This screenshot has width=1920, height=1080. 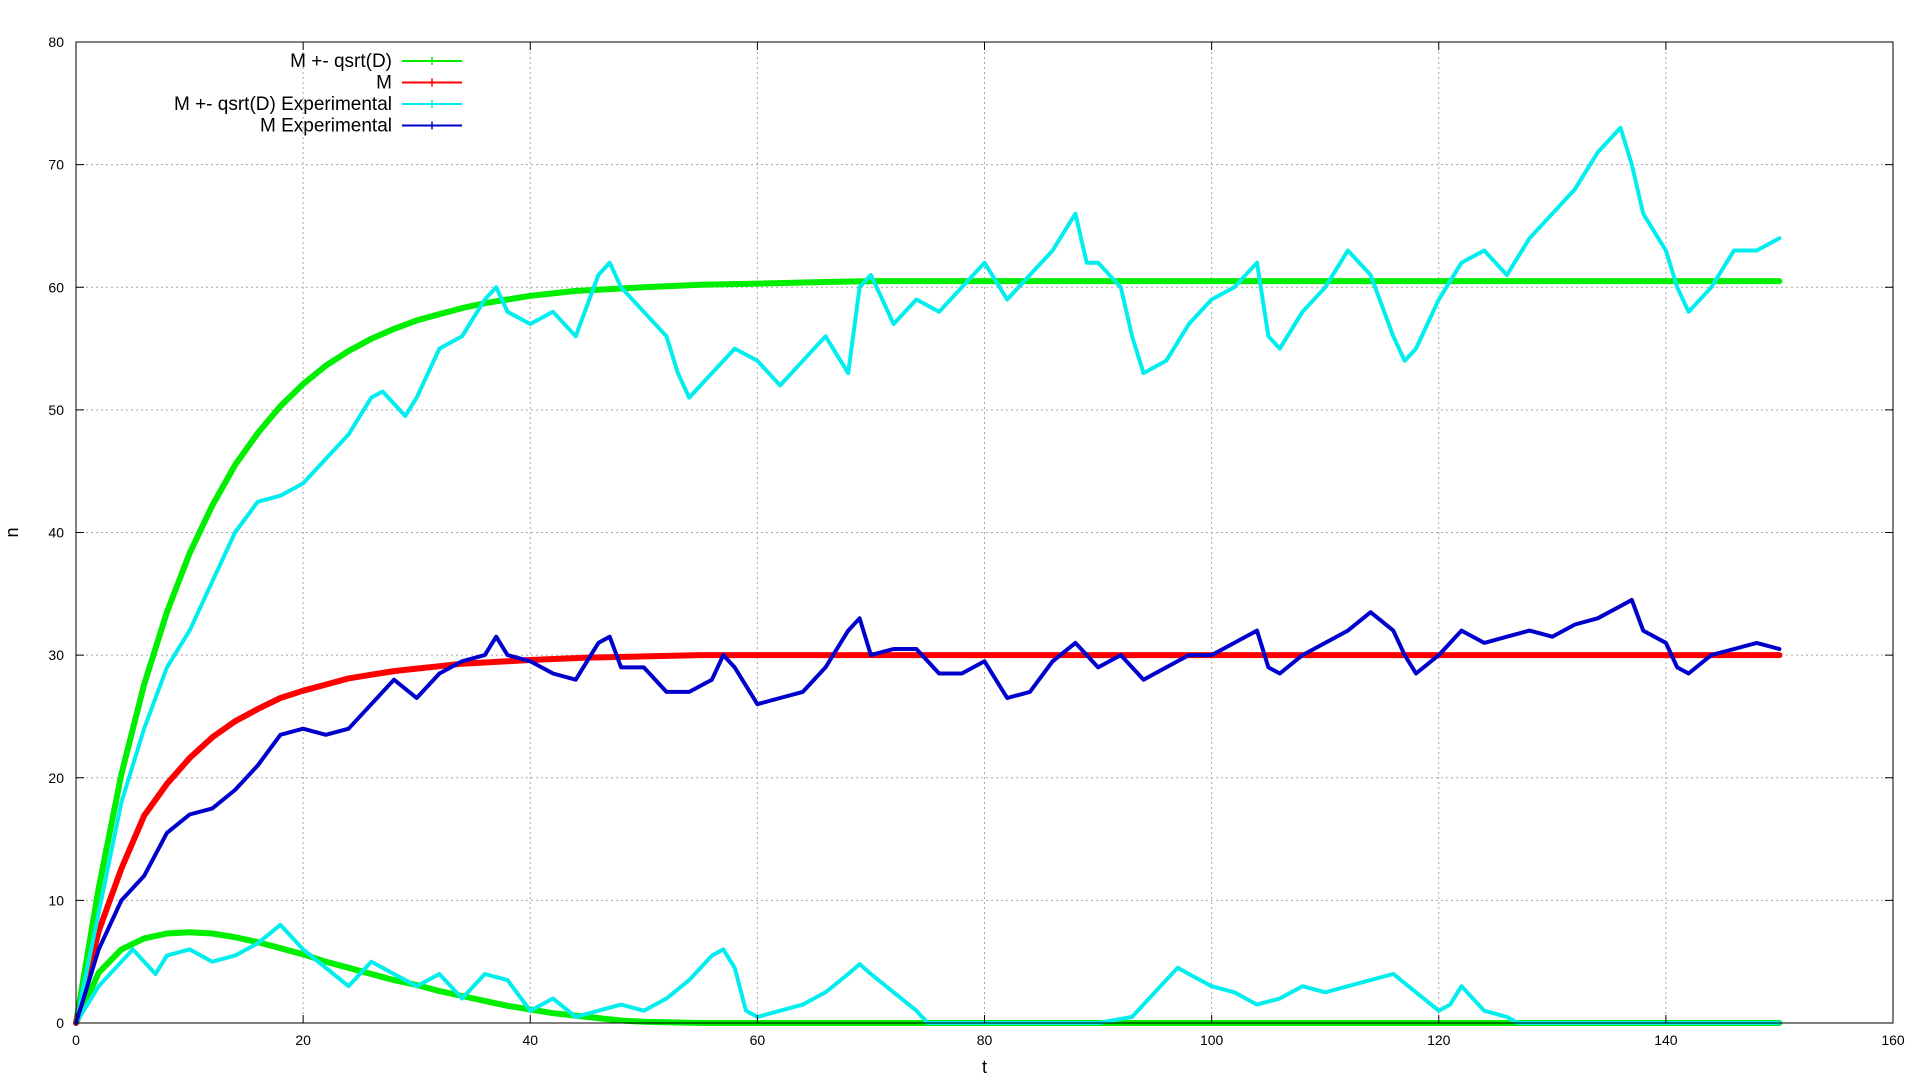 What do you see at coordinates (76, 1040) in the screenshot?
I see `x-tick-label: 0` at bounding box center [76, 1040].